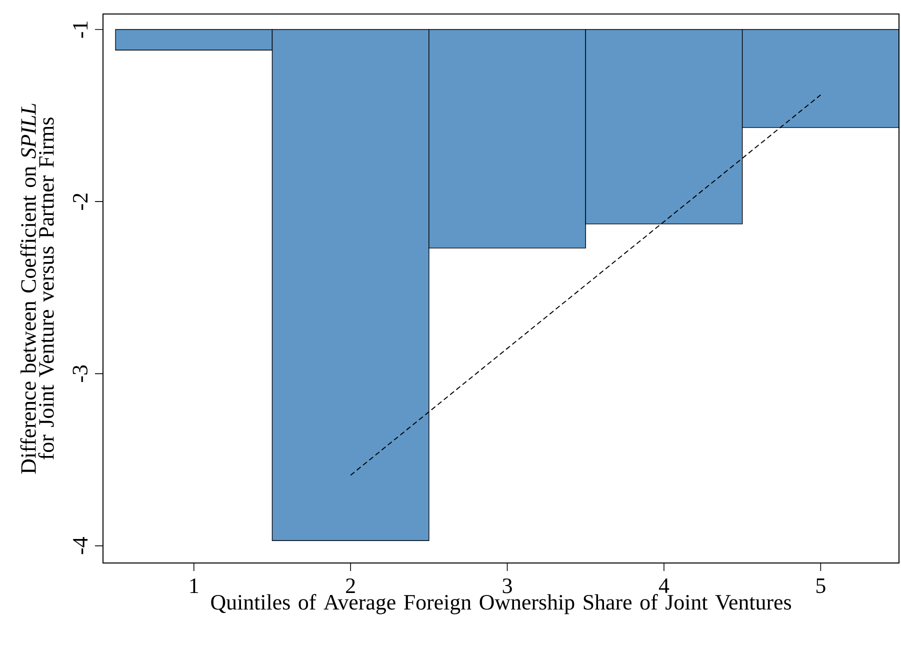 The width and height of the screenshot is (901, 648). I want to click on y-axis-title: Difference between Coefficient on SPILL for Joint Venture versus Partner Firms, so click(37, 289).